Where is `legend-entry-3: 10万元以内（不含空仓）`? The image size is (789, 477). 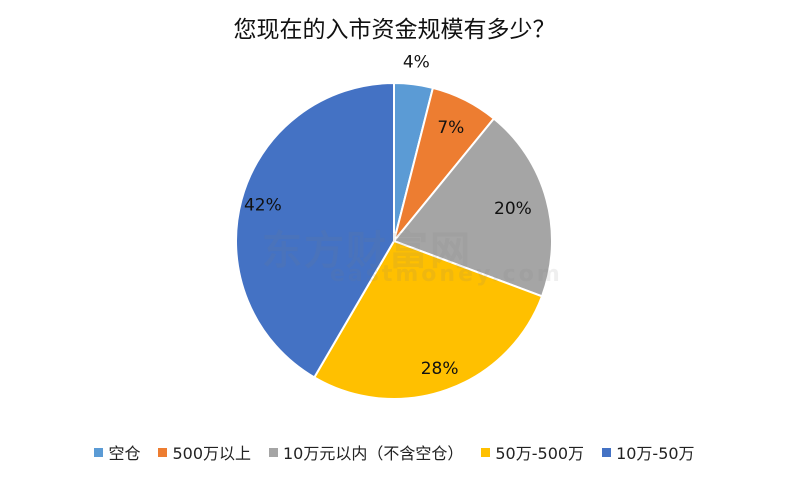 legend-entry-3: 10万元以内（不含空仓） is located at coordinates (366, 452).